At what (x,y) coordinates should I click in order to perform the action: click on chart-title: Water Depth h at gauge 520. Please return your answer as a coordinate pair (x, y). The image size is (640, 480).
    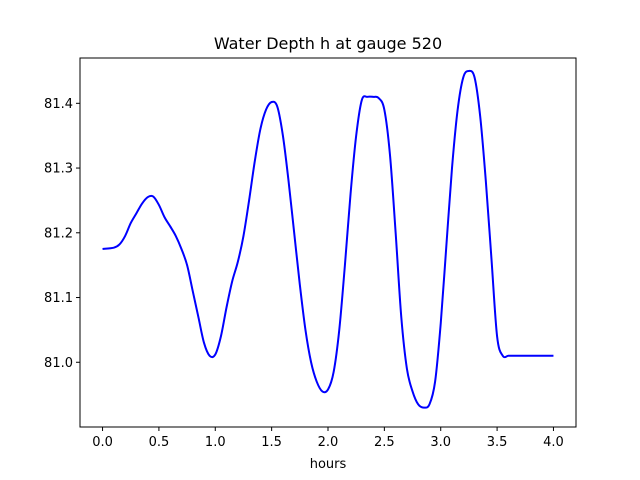
    Looking at the image, I should click on (328, 43).